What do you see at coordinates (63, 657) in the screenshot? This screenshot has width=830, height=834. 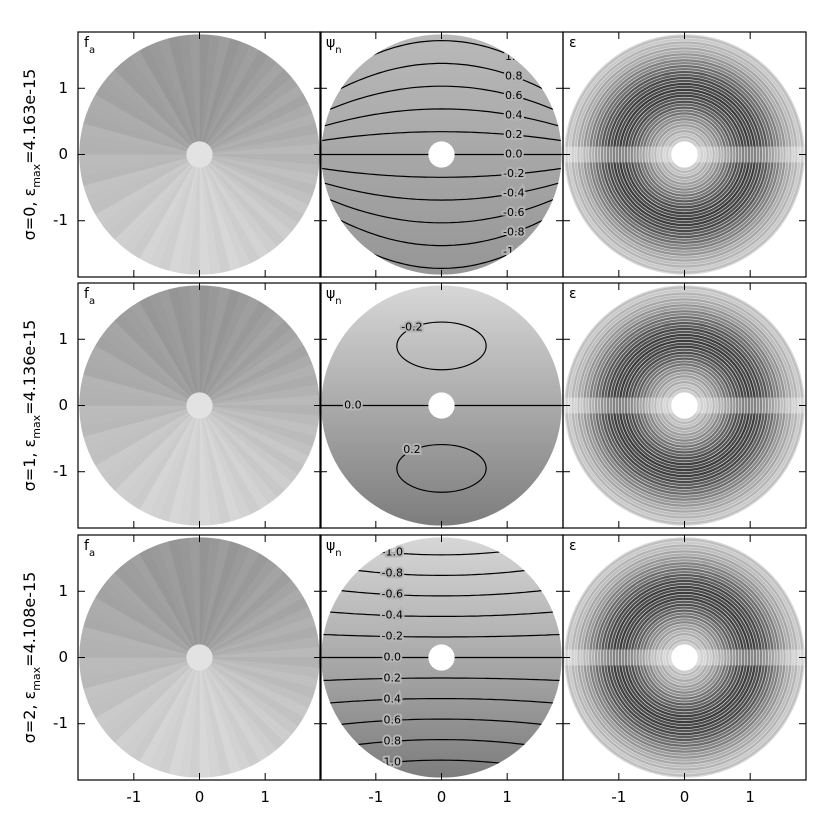 I see `y-tick-label: 0` at bounding box center [63, 657].